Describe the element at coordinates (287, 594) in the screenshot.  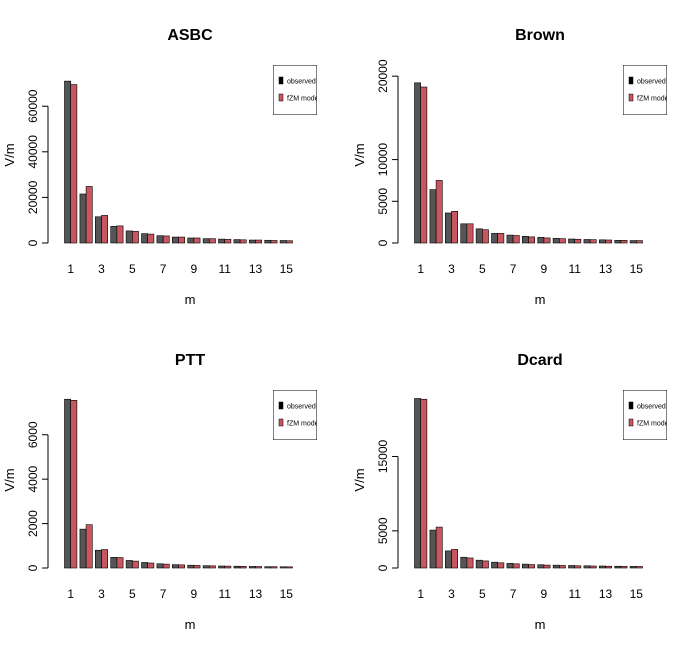
I see `x-tick-label: 15` at that location.